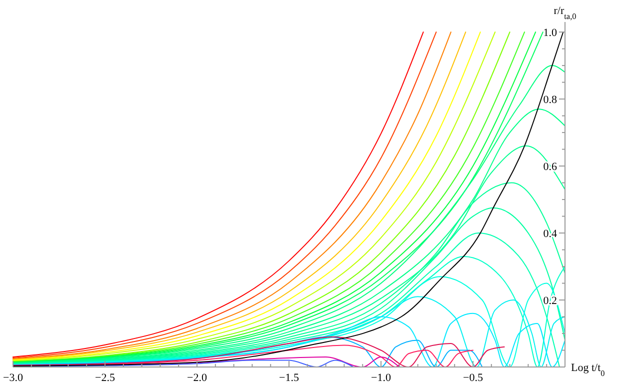 This screenshot has width=625, height=385. I want to click on x-tick-label: −1.5, so click(289, 378).